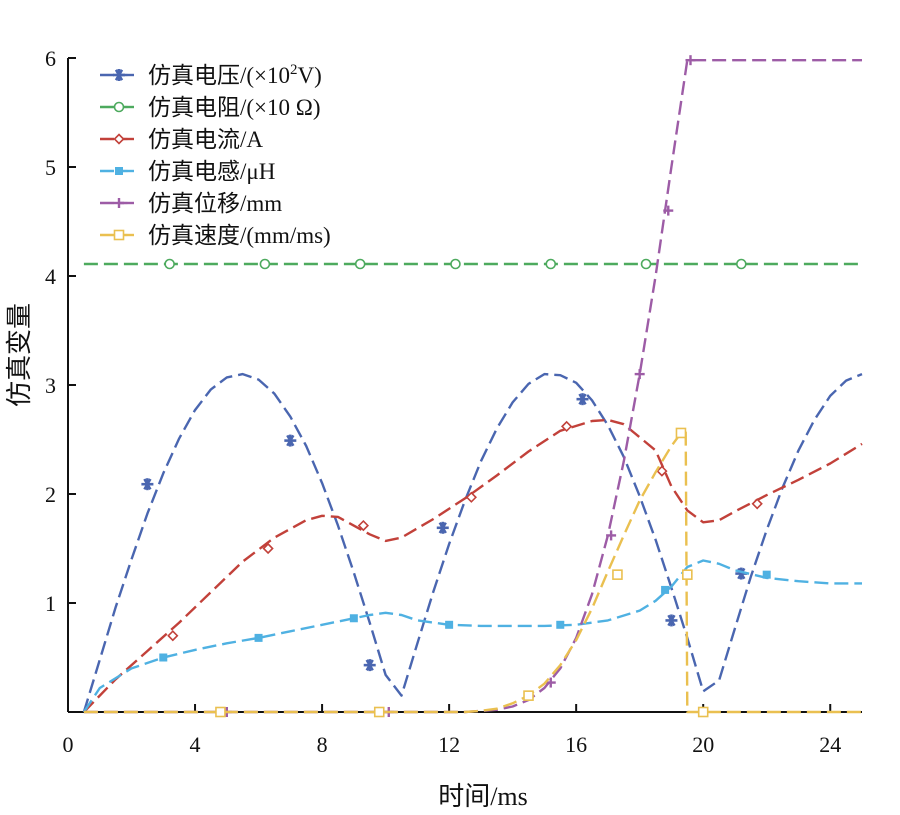 The height and width of the screenshot is (815, 900). What do you see at coordinates (50, 167) in the screenshot?
I see `y-tick-label-4: 5` at bounding box center [50, 167].